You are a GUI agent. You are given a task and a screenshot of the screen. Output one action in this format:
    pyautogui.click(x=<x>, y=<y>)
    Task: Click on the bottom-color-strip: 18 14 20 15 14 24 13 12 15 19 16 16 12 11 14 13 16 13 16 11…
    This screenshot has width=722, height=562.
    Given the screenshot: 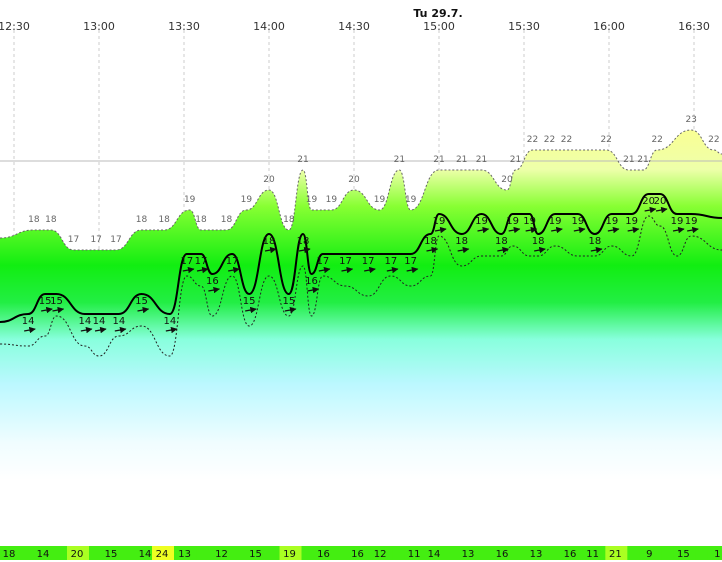 What is the action you would take?
    pyautogui.click(x=361, y=553)
    